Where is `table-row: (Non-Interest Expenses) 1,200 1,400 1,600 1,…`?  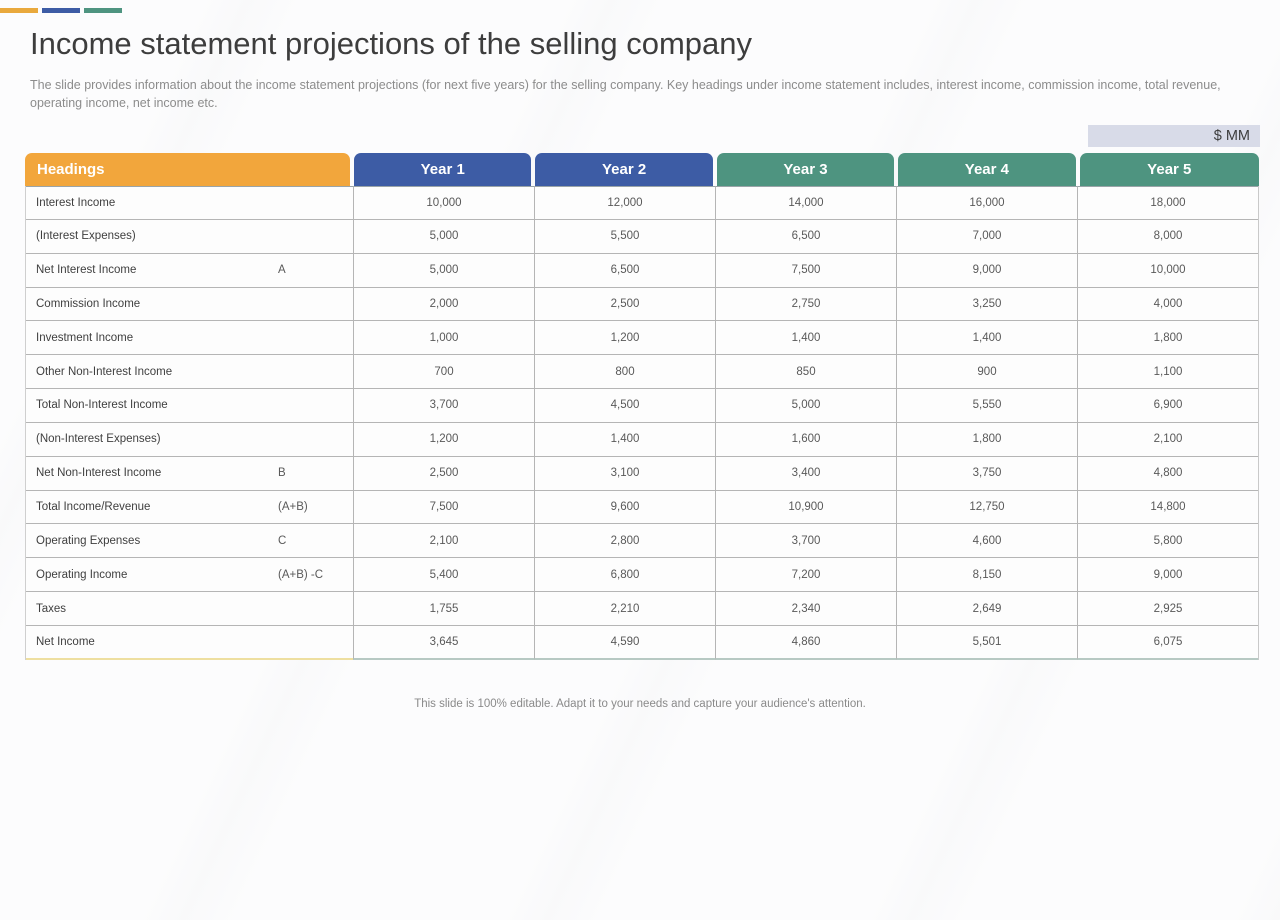 table-row: (Non-Interest Expenses) 1,200 1,400 1,600 1,… is located at coordinates (642, 439).